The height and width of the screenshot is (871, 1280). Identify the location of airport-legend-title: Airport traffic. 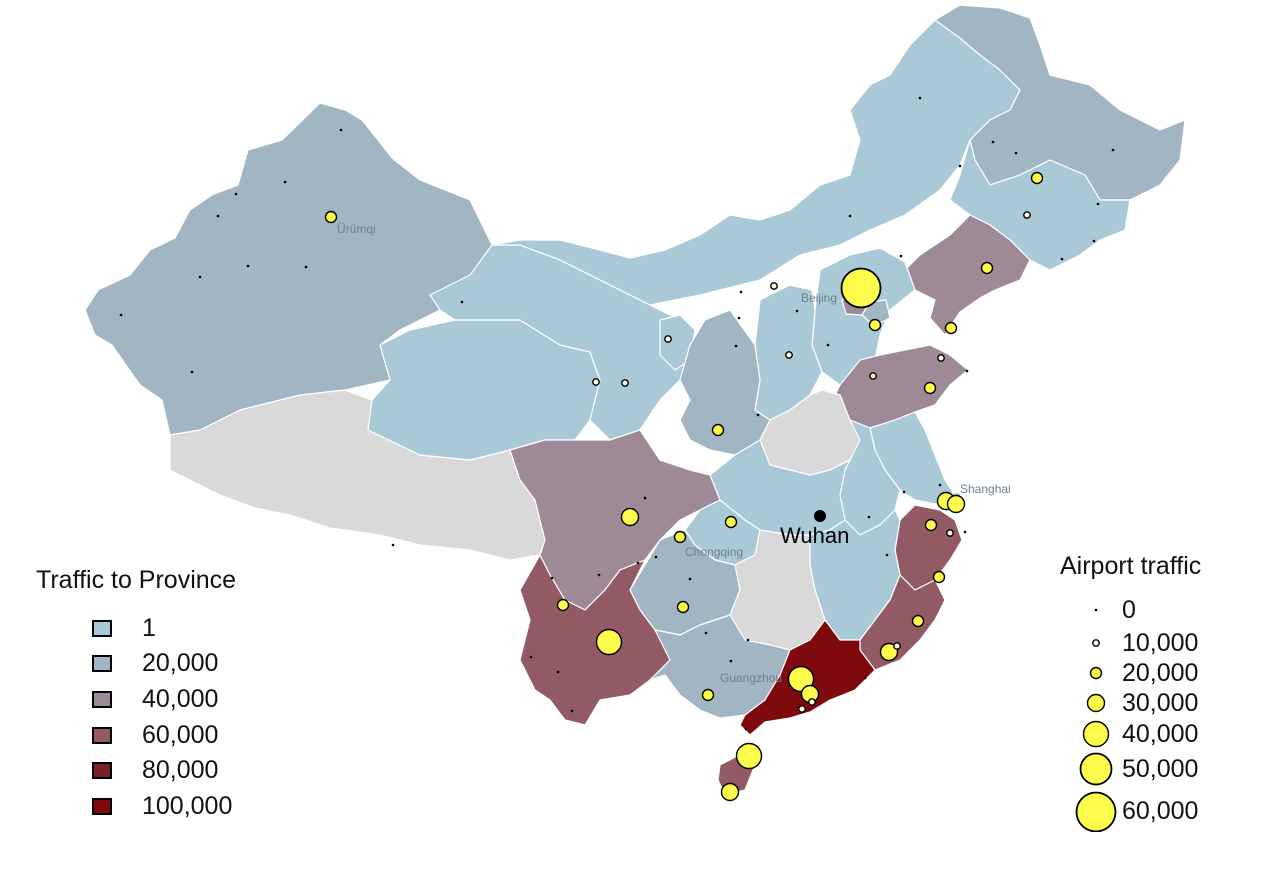
(1131, 566).